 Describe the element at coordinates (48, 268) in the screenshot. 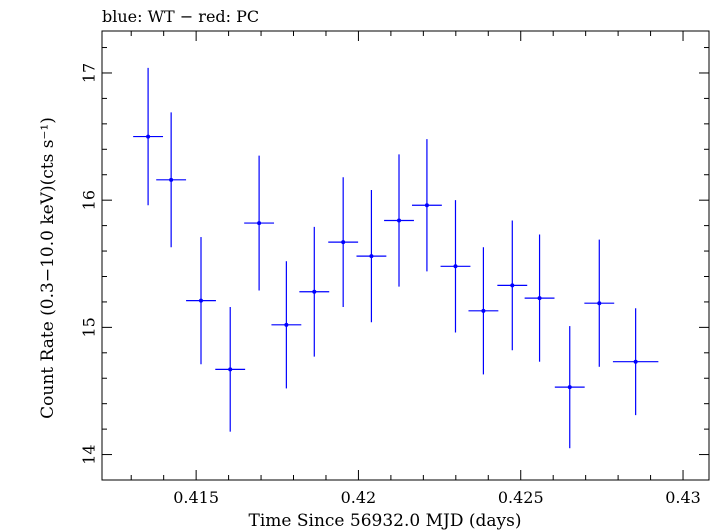

I see `y-axis-label: Count Rate (0.3−10.0 keV)(cts s⁻¹)` at that location.